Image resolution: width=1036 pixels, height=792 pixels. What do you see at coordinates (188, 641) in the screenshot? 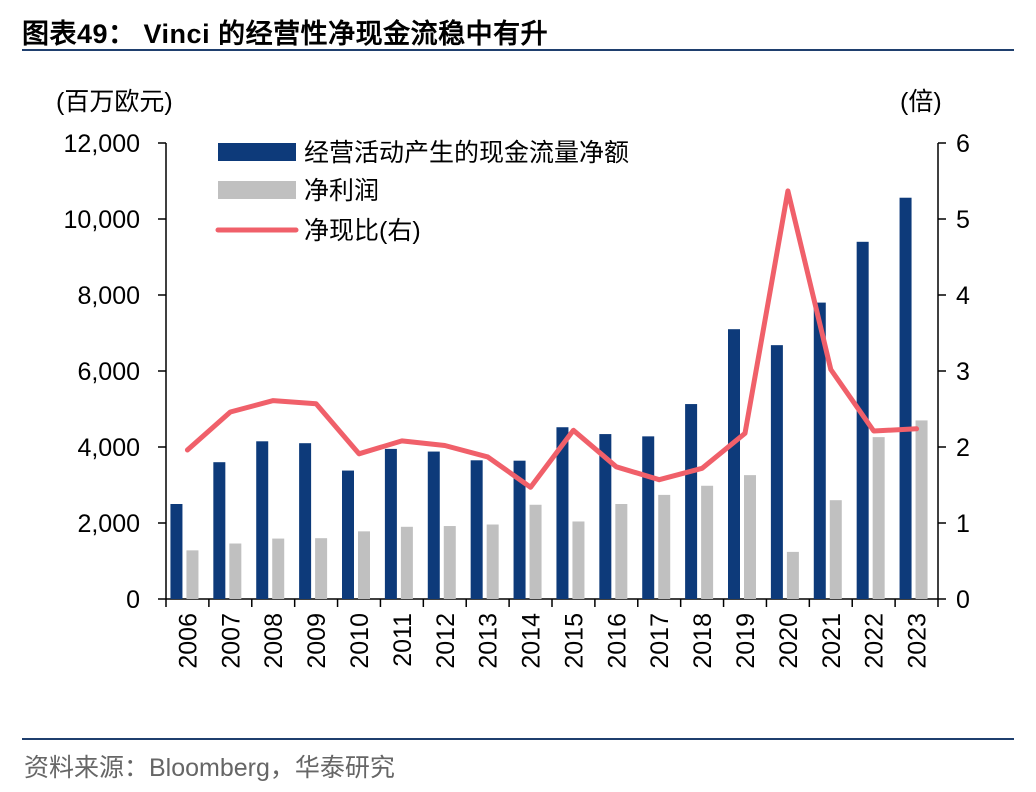
I see `x-tick-label: 2006` at bounding box center [188, 641].